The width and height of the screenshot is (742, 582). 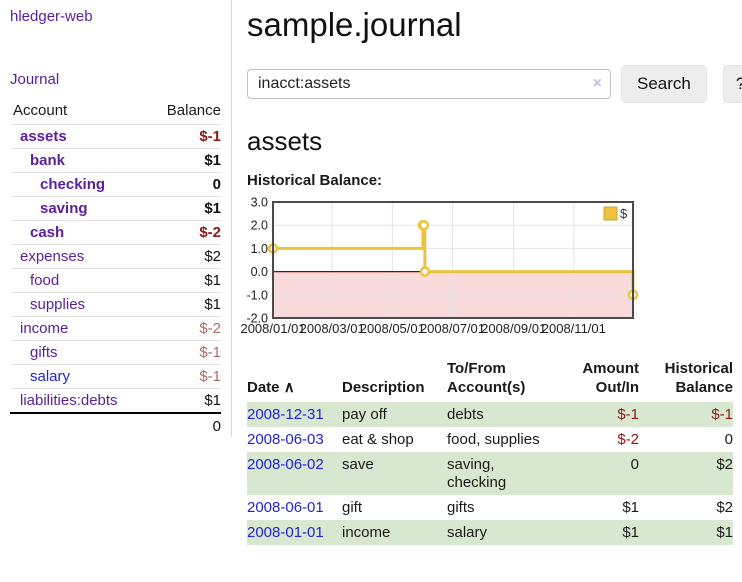 I want to click on transaction-date-link: 2008-01-01, so click(x=285, y=532).